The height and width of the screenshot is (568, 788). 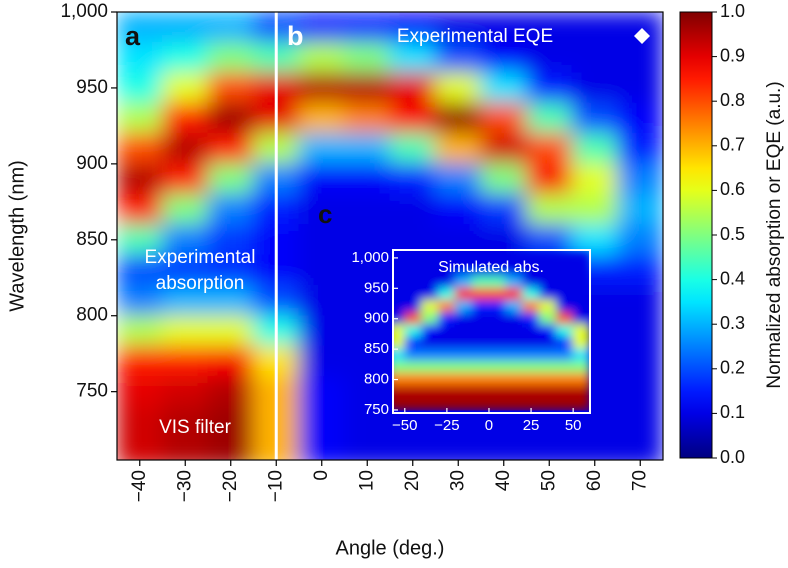 I want to click on heatmap-clip, so click(x=491, y=331).